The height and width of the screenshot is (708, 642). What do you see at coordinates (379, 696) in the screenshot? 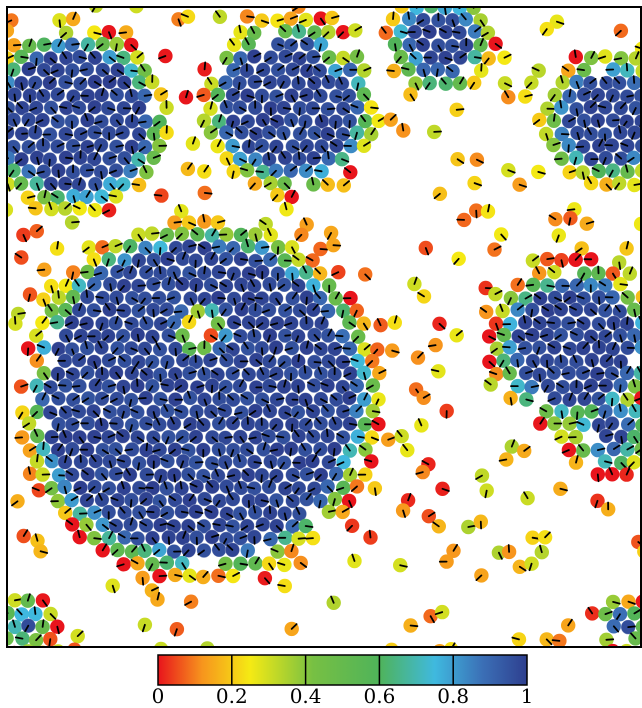
I see `colorbar-tick-label: 0.6` at bounding box center [379, 696].